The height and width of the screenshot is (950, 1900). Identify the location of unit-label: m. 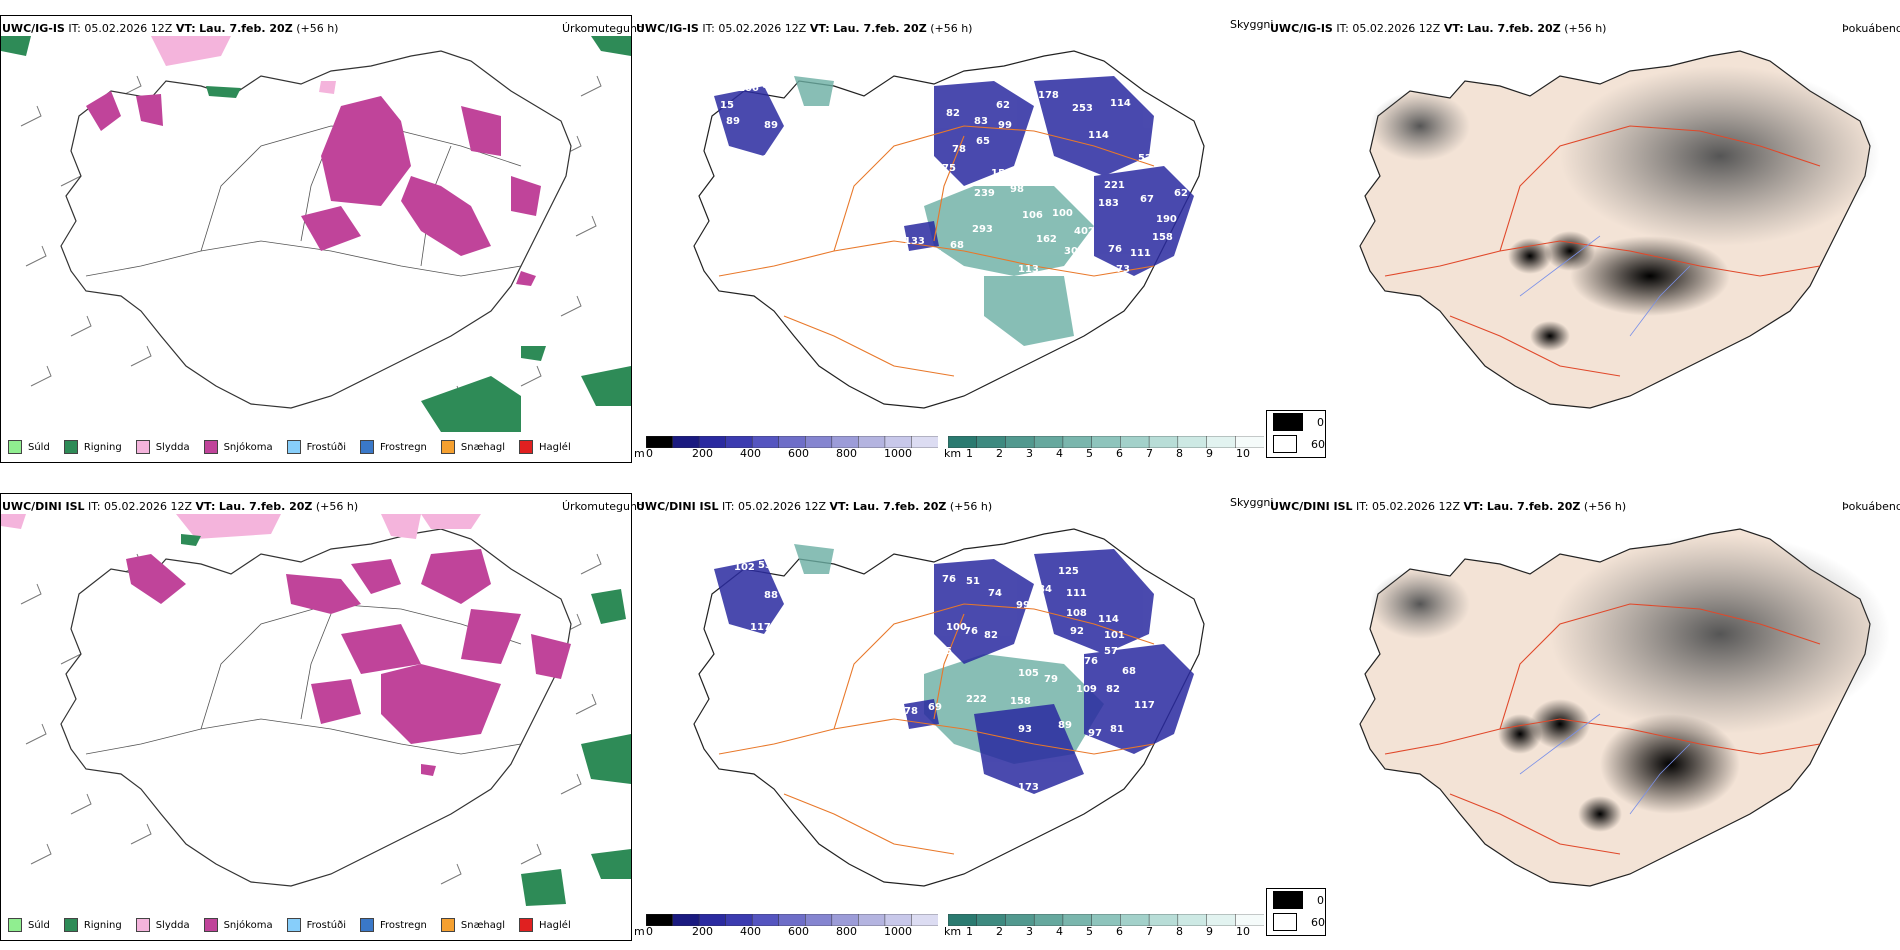
(639, 931).